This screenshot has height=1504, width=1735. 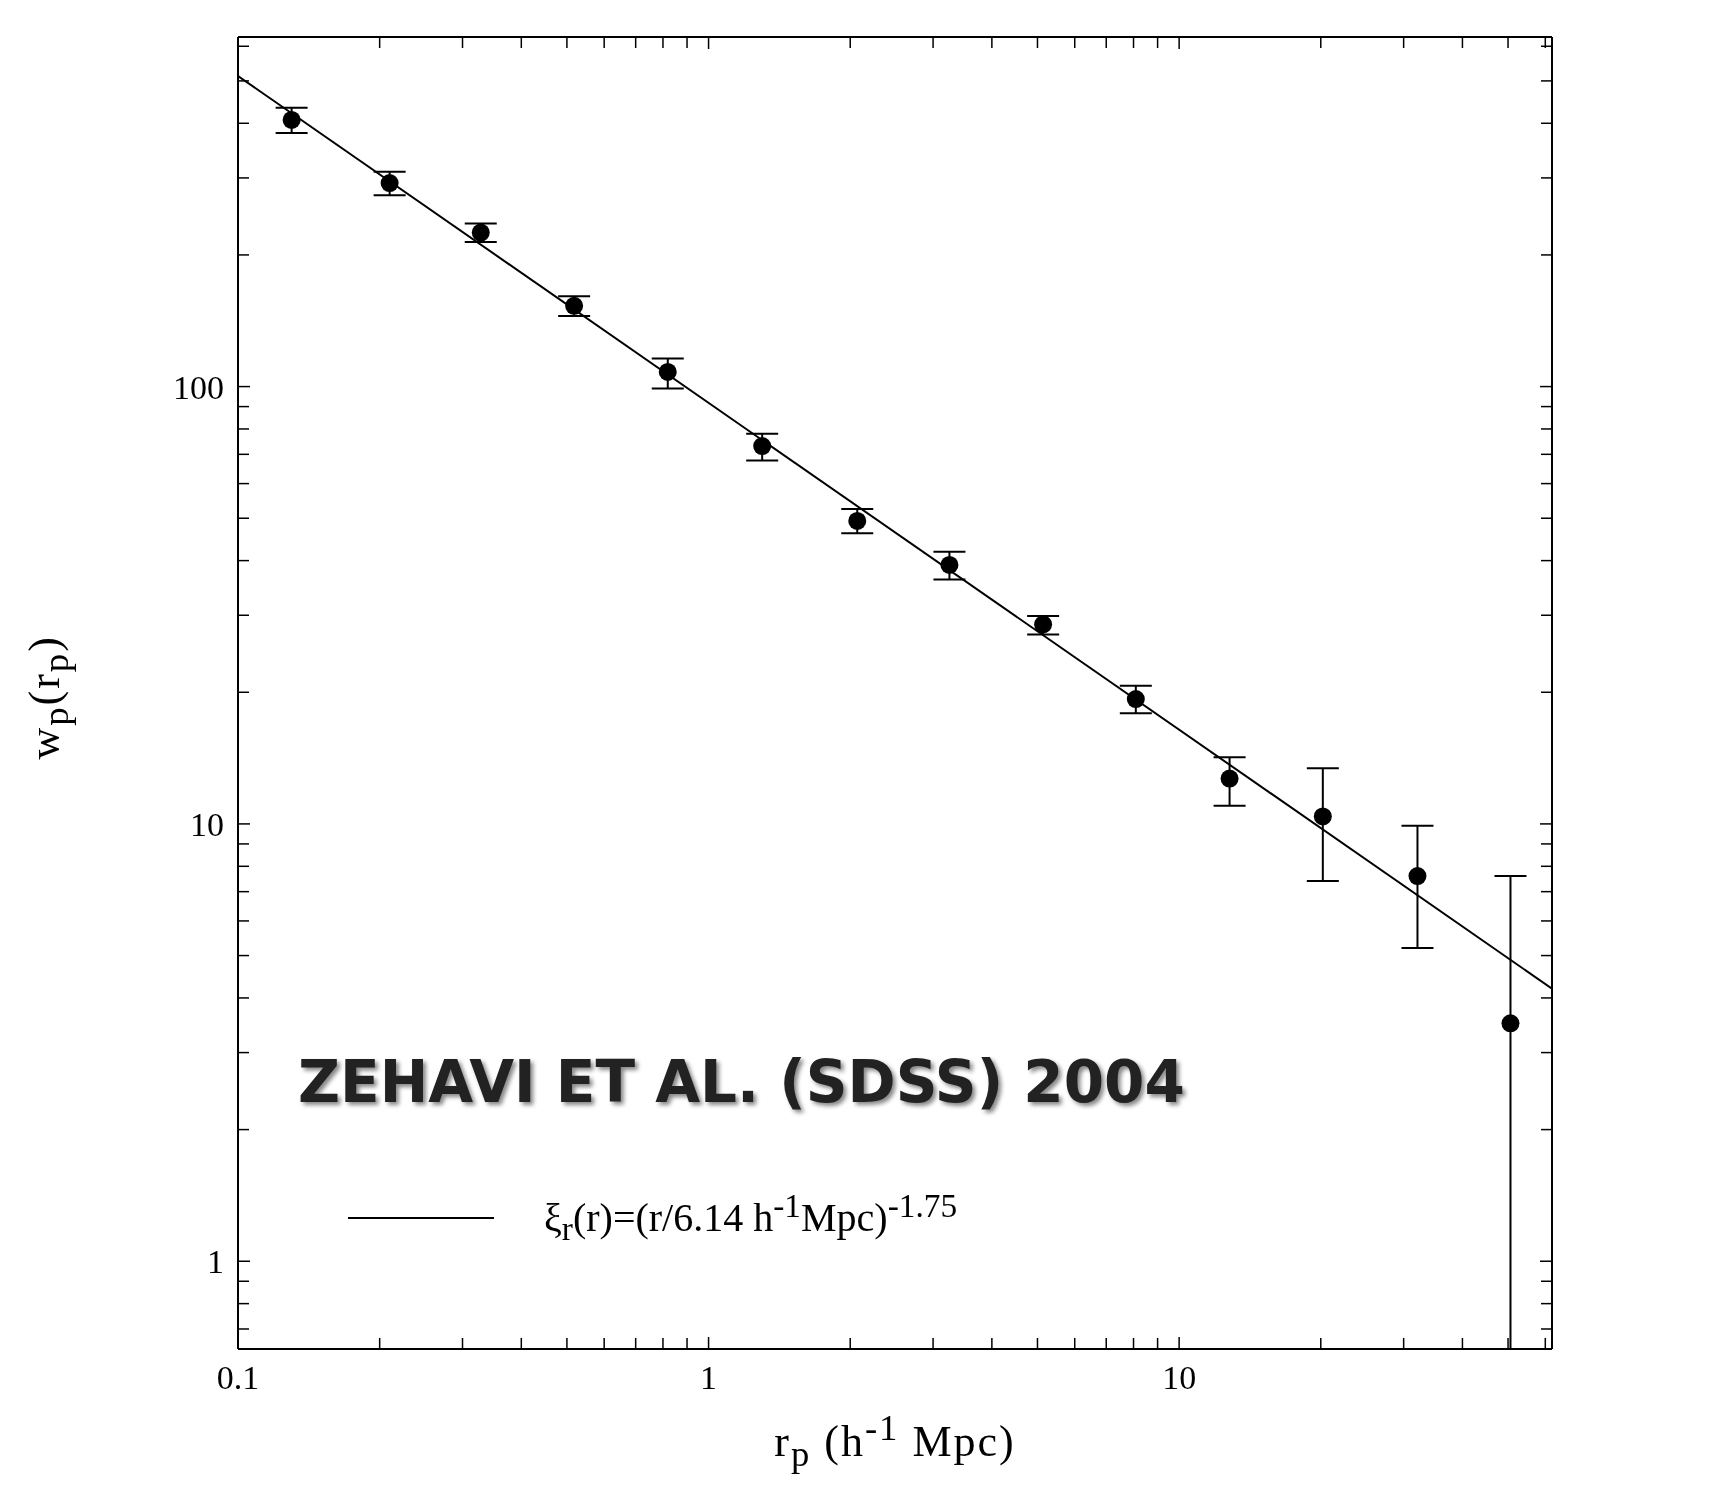 What do you see at coordinates (895, 1440) in the screenshot?
I see `x-axis-title: r$_{p}$ (h$^{-1}$ Mpc)` at bounding box center [895, 1440].